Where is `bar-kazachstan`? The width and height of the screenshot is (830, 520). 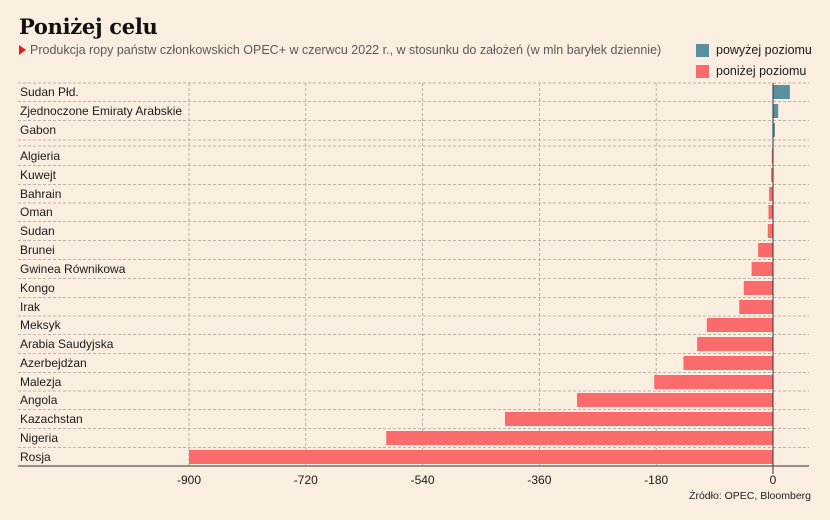
bar-kazachstan is located at coordinates (639, 419).